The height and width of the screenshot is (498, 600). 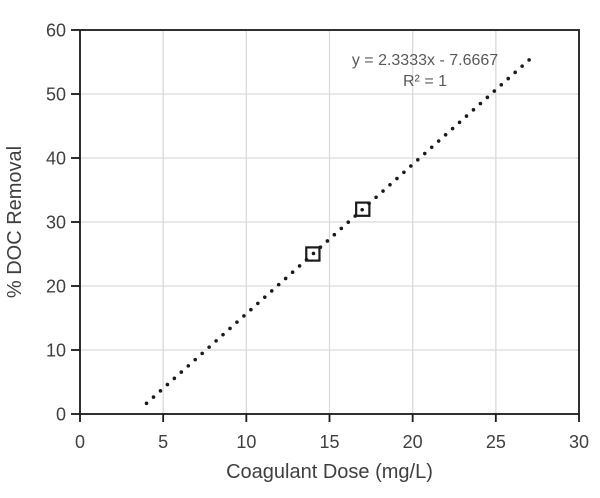 What do you see at coordinates (424, 81) in the screenshot?
I see `r-squared-value: R² = 1` at bounding box center [424, 81].